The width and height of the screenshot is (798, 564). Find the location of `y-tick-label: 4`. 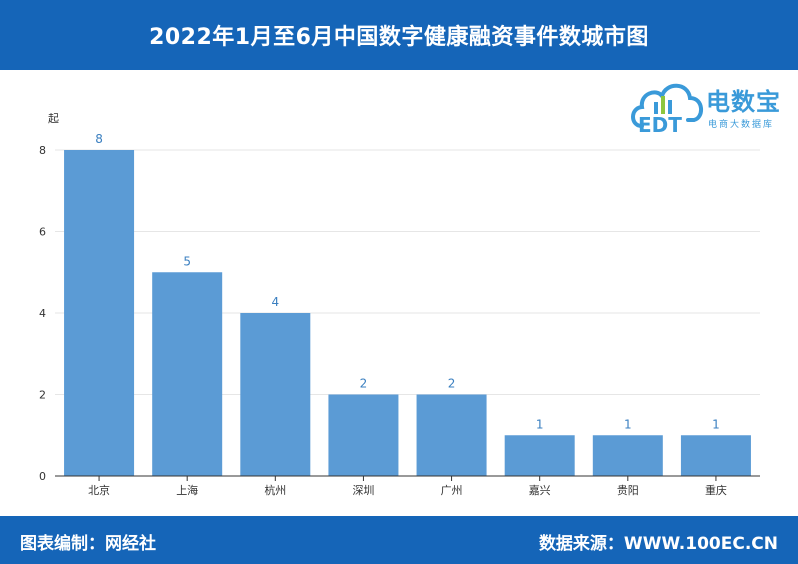

y-tick-label: 4 is located at coordinates (42, 313).